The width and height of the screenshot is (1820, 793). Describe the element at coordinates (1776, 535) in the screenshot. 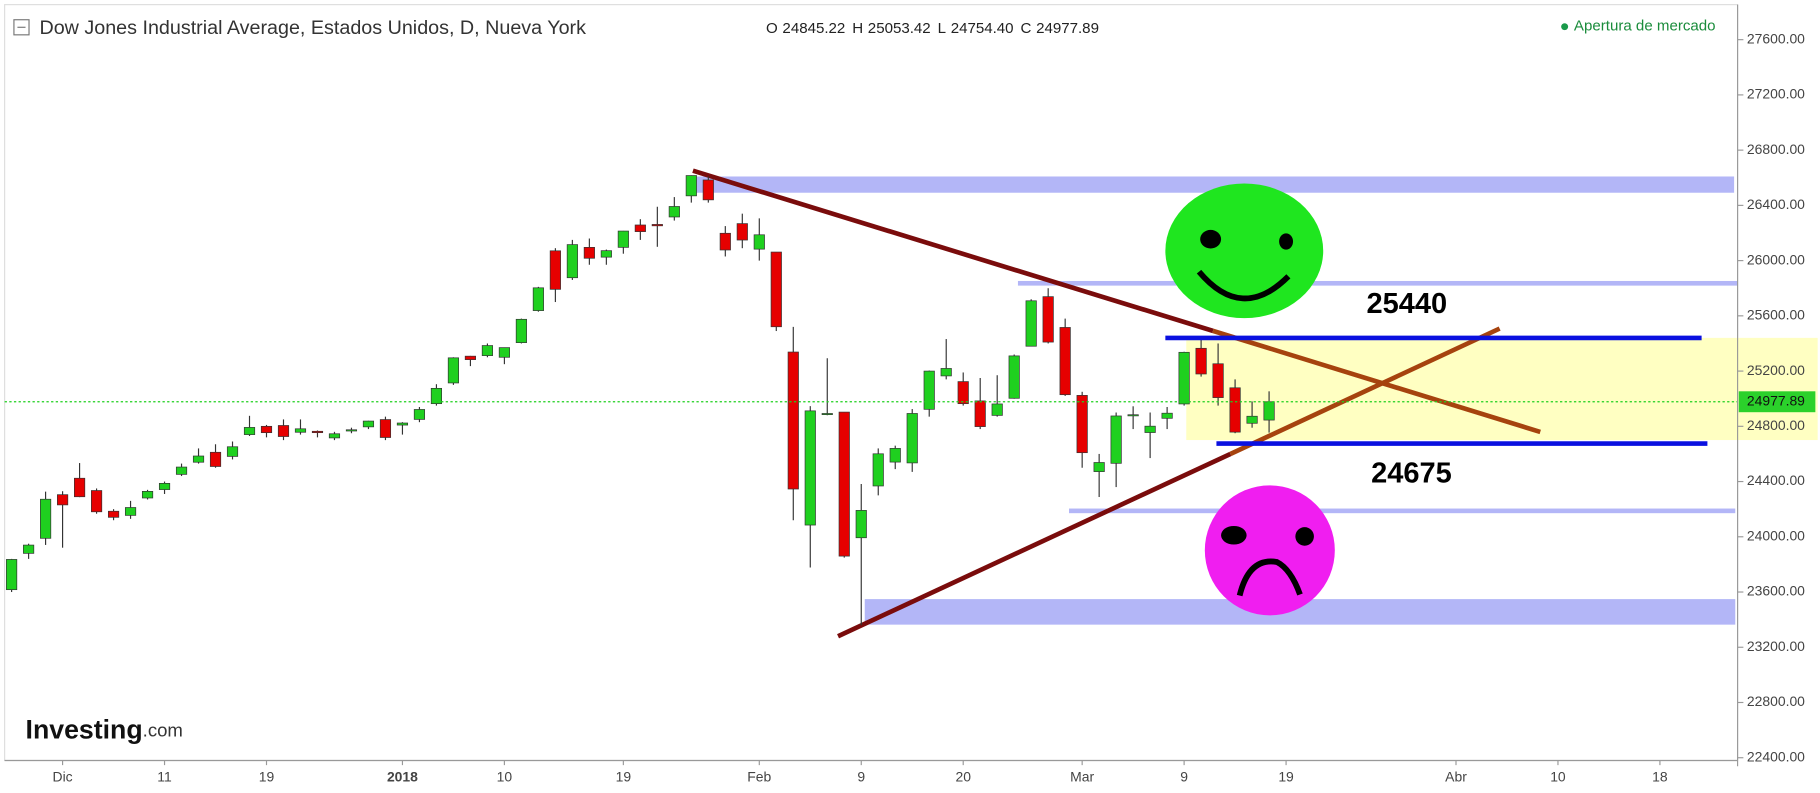

I see `y-tick-label: 24000.00` at that location.